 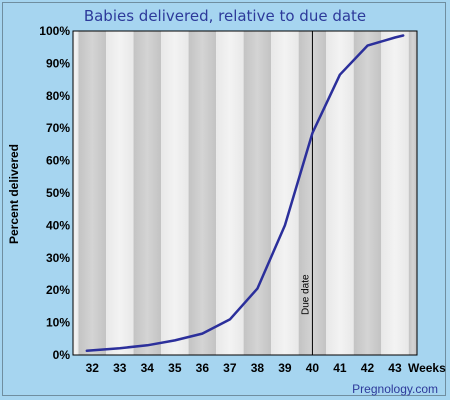 What do you see at coordinates (58, 225) in the screenshot?
I see `y-tick-label: 40%` at bounding box center [58, 225].